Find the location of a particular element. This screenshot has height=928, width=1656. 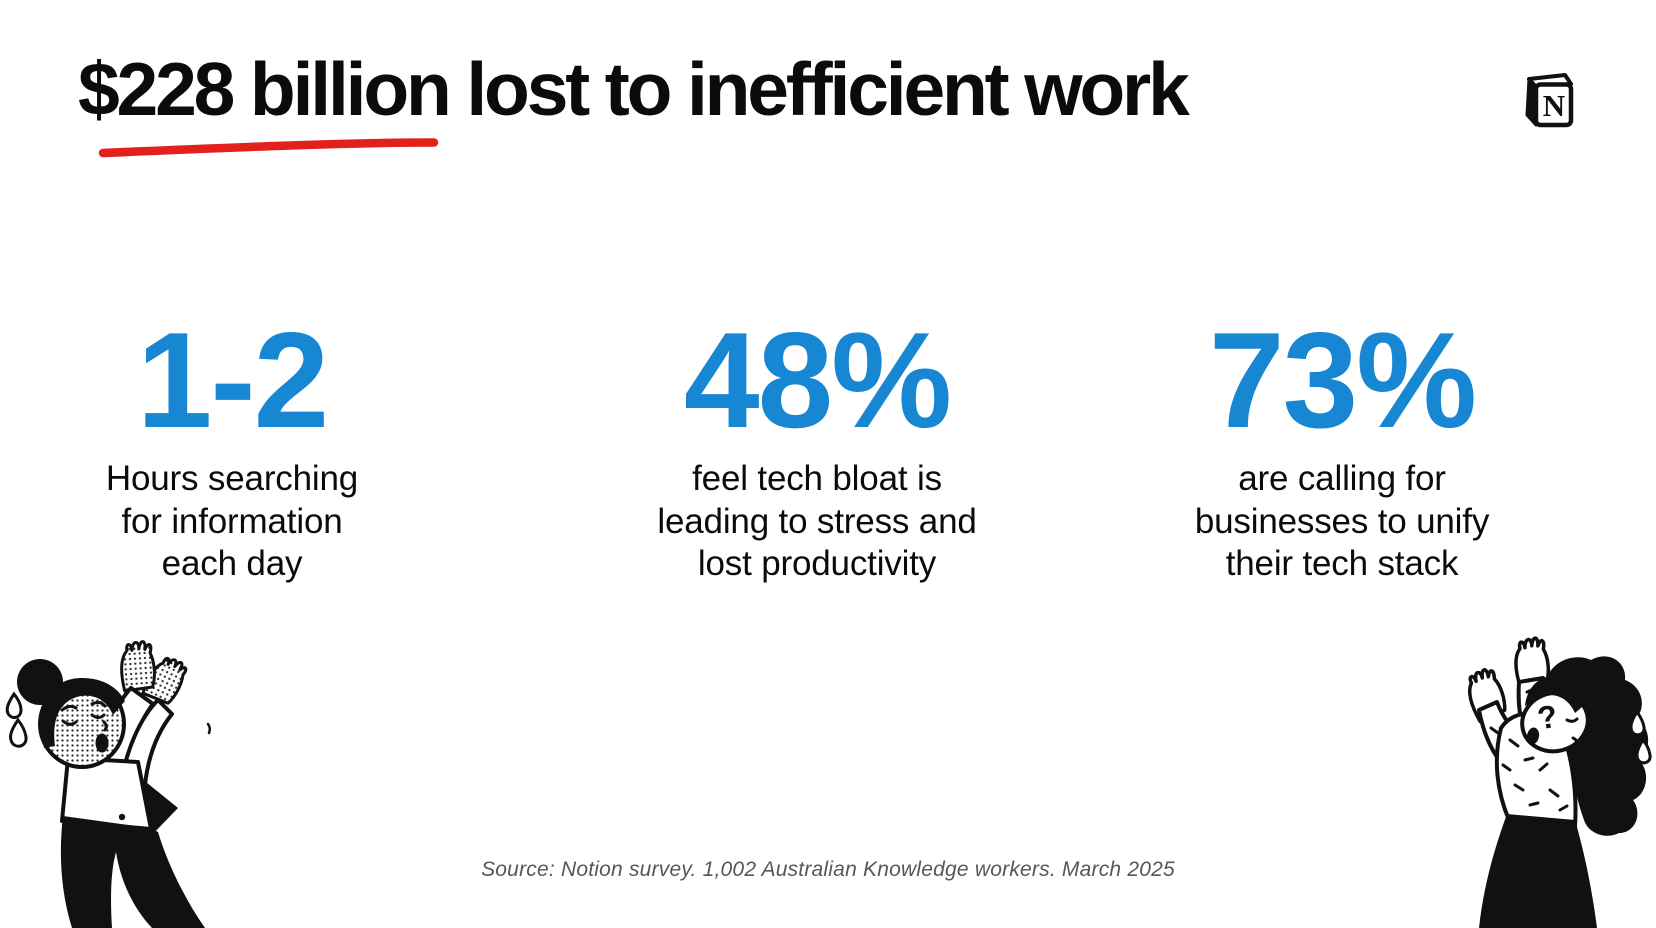

notion-logo-icon: N is located at coordinates (1549, 100).